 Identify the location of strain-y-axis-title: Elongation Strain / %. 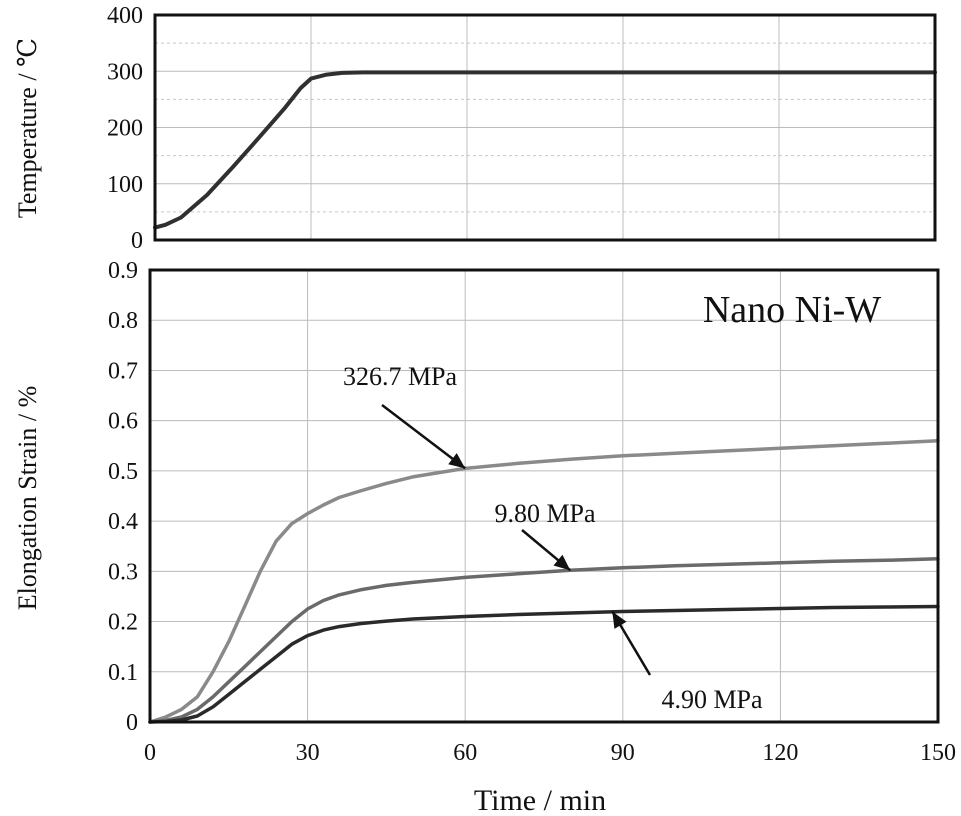
(27, 498).